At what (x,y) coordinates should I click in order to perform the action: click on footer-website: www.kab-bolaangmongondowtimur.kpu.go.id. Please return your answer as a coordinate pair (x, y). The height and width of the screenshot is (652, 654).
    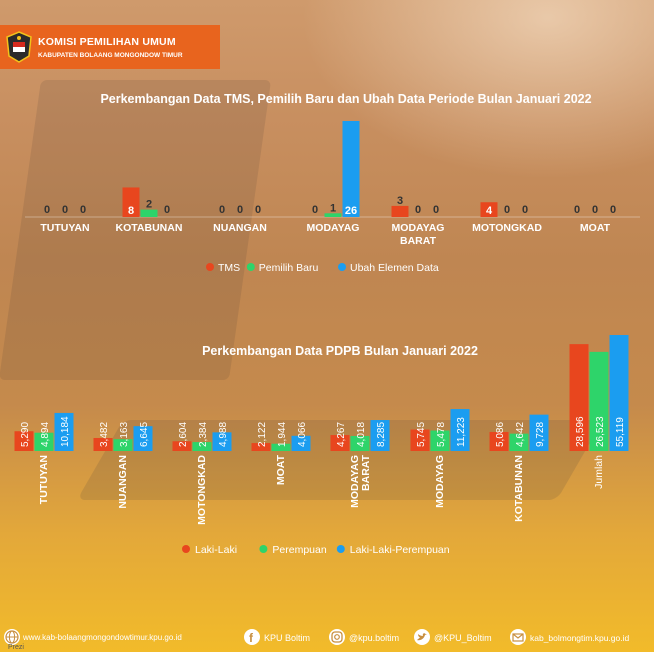
    Looking at the image, I should click on (102, 637).